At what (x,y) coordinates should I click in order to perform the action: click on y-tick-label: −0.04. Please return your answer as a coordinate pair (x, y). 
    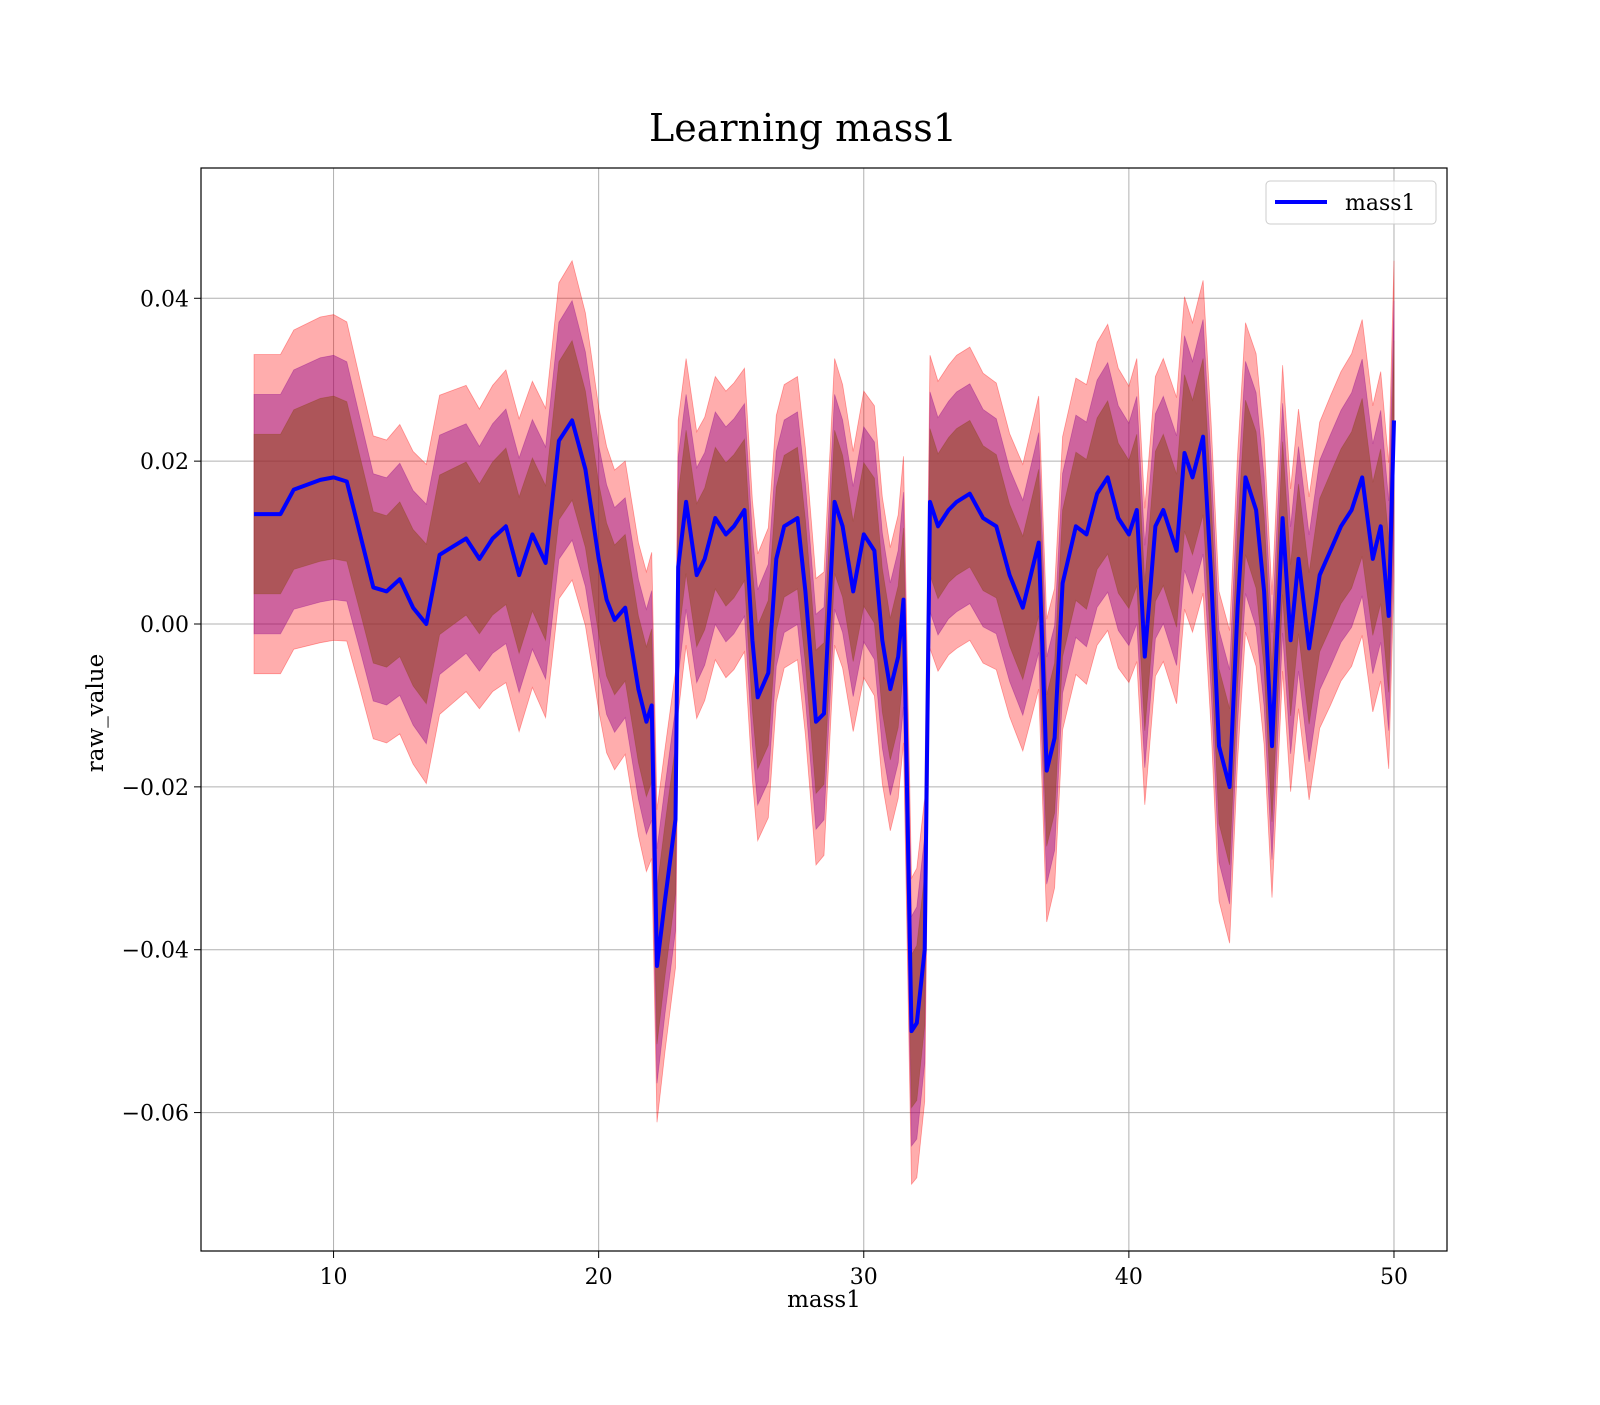
    Looking at the image, I should click on (155, 951).